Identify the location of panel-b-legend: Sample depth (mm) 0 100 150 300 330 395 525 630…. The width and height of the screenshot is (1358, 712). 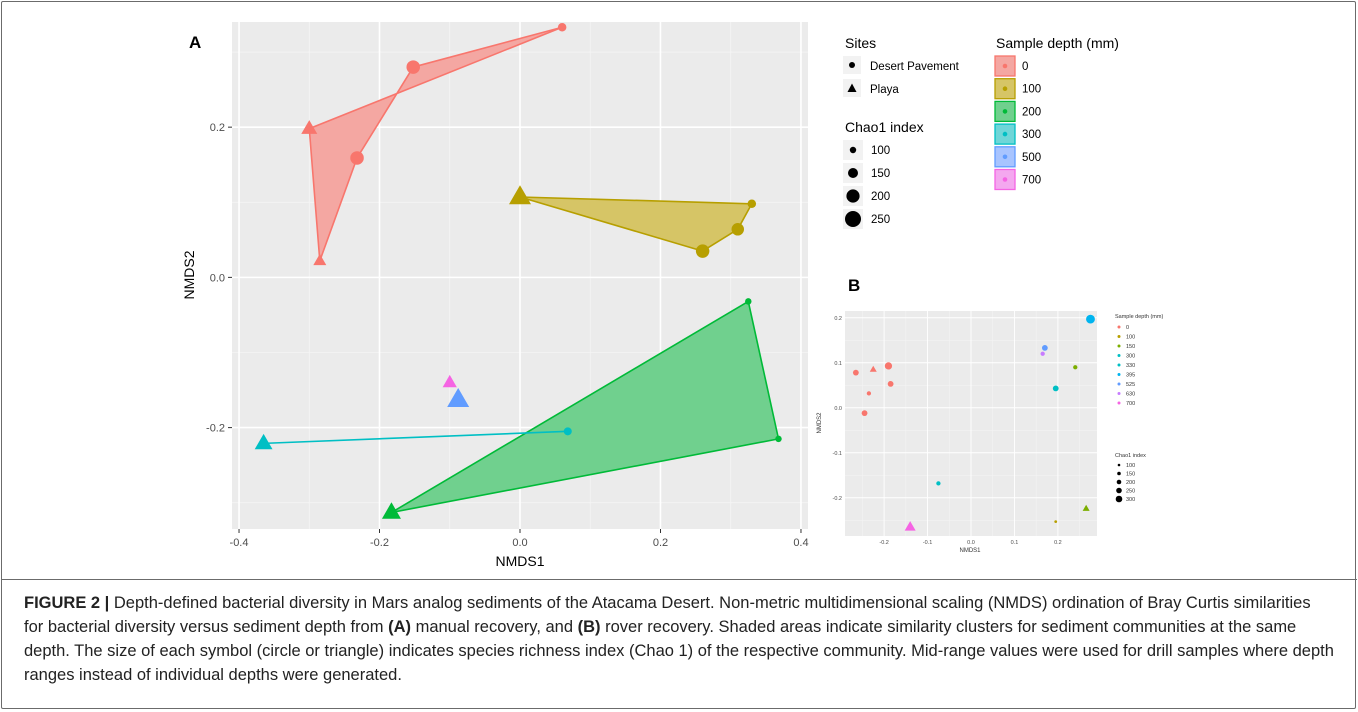
(1139, 408).